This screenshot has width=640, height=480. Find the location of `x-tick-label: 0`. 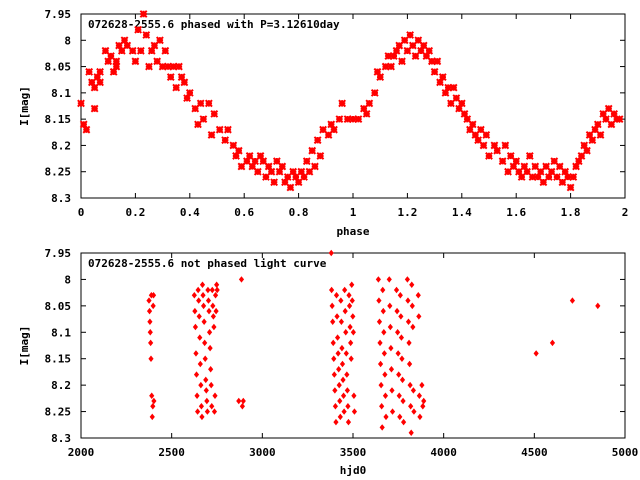

x-tick-label: 0 is located at coordinates (81, 212).